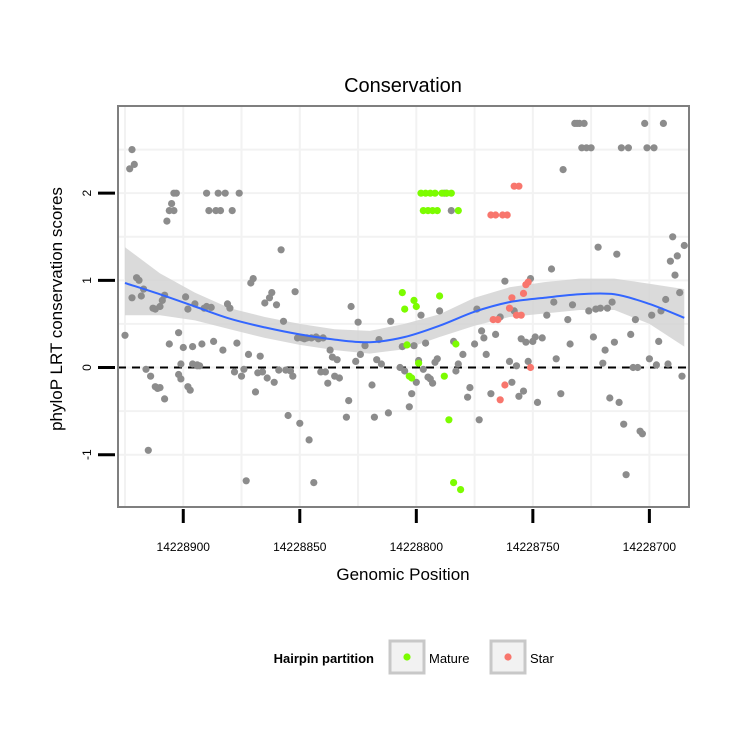 Image resolution: width=750 pixels, height=755 pixels. Describe the element at coordinates (414, 657) in the screenshot. I see `legend: Hairpin partition Mature Star` at that location.